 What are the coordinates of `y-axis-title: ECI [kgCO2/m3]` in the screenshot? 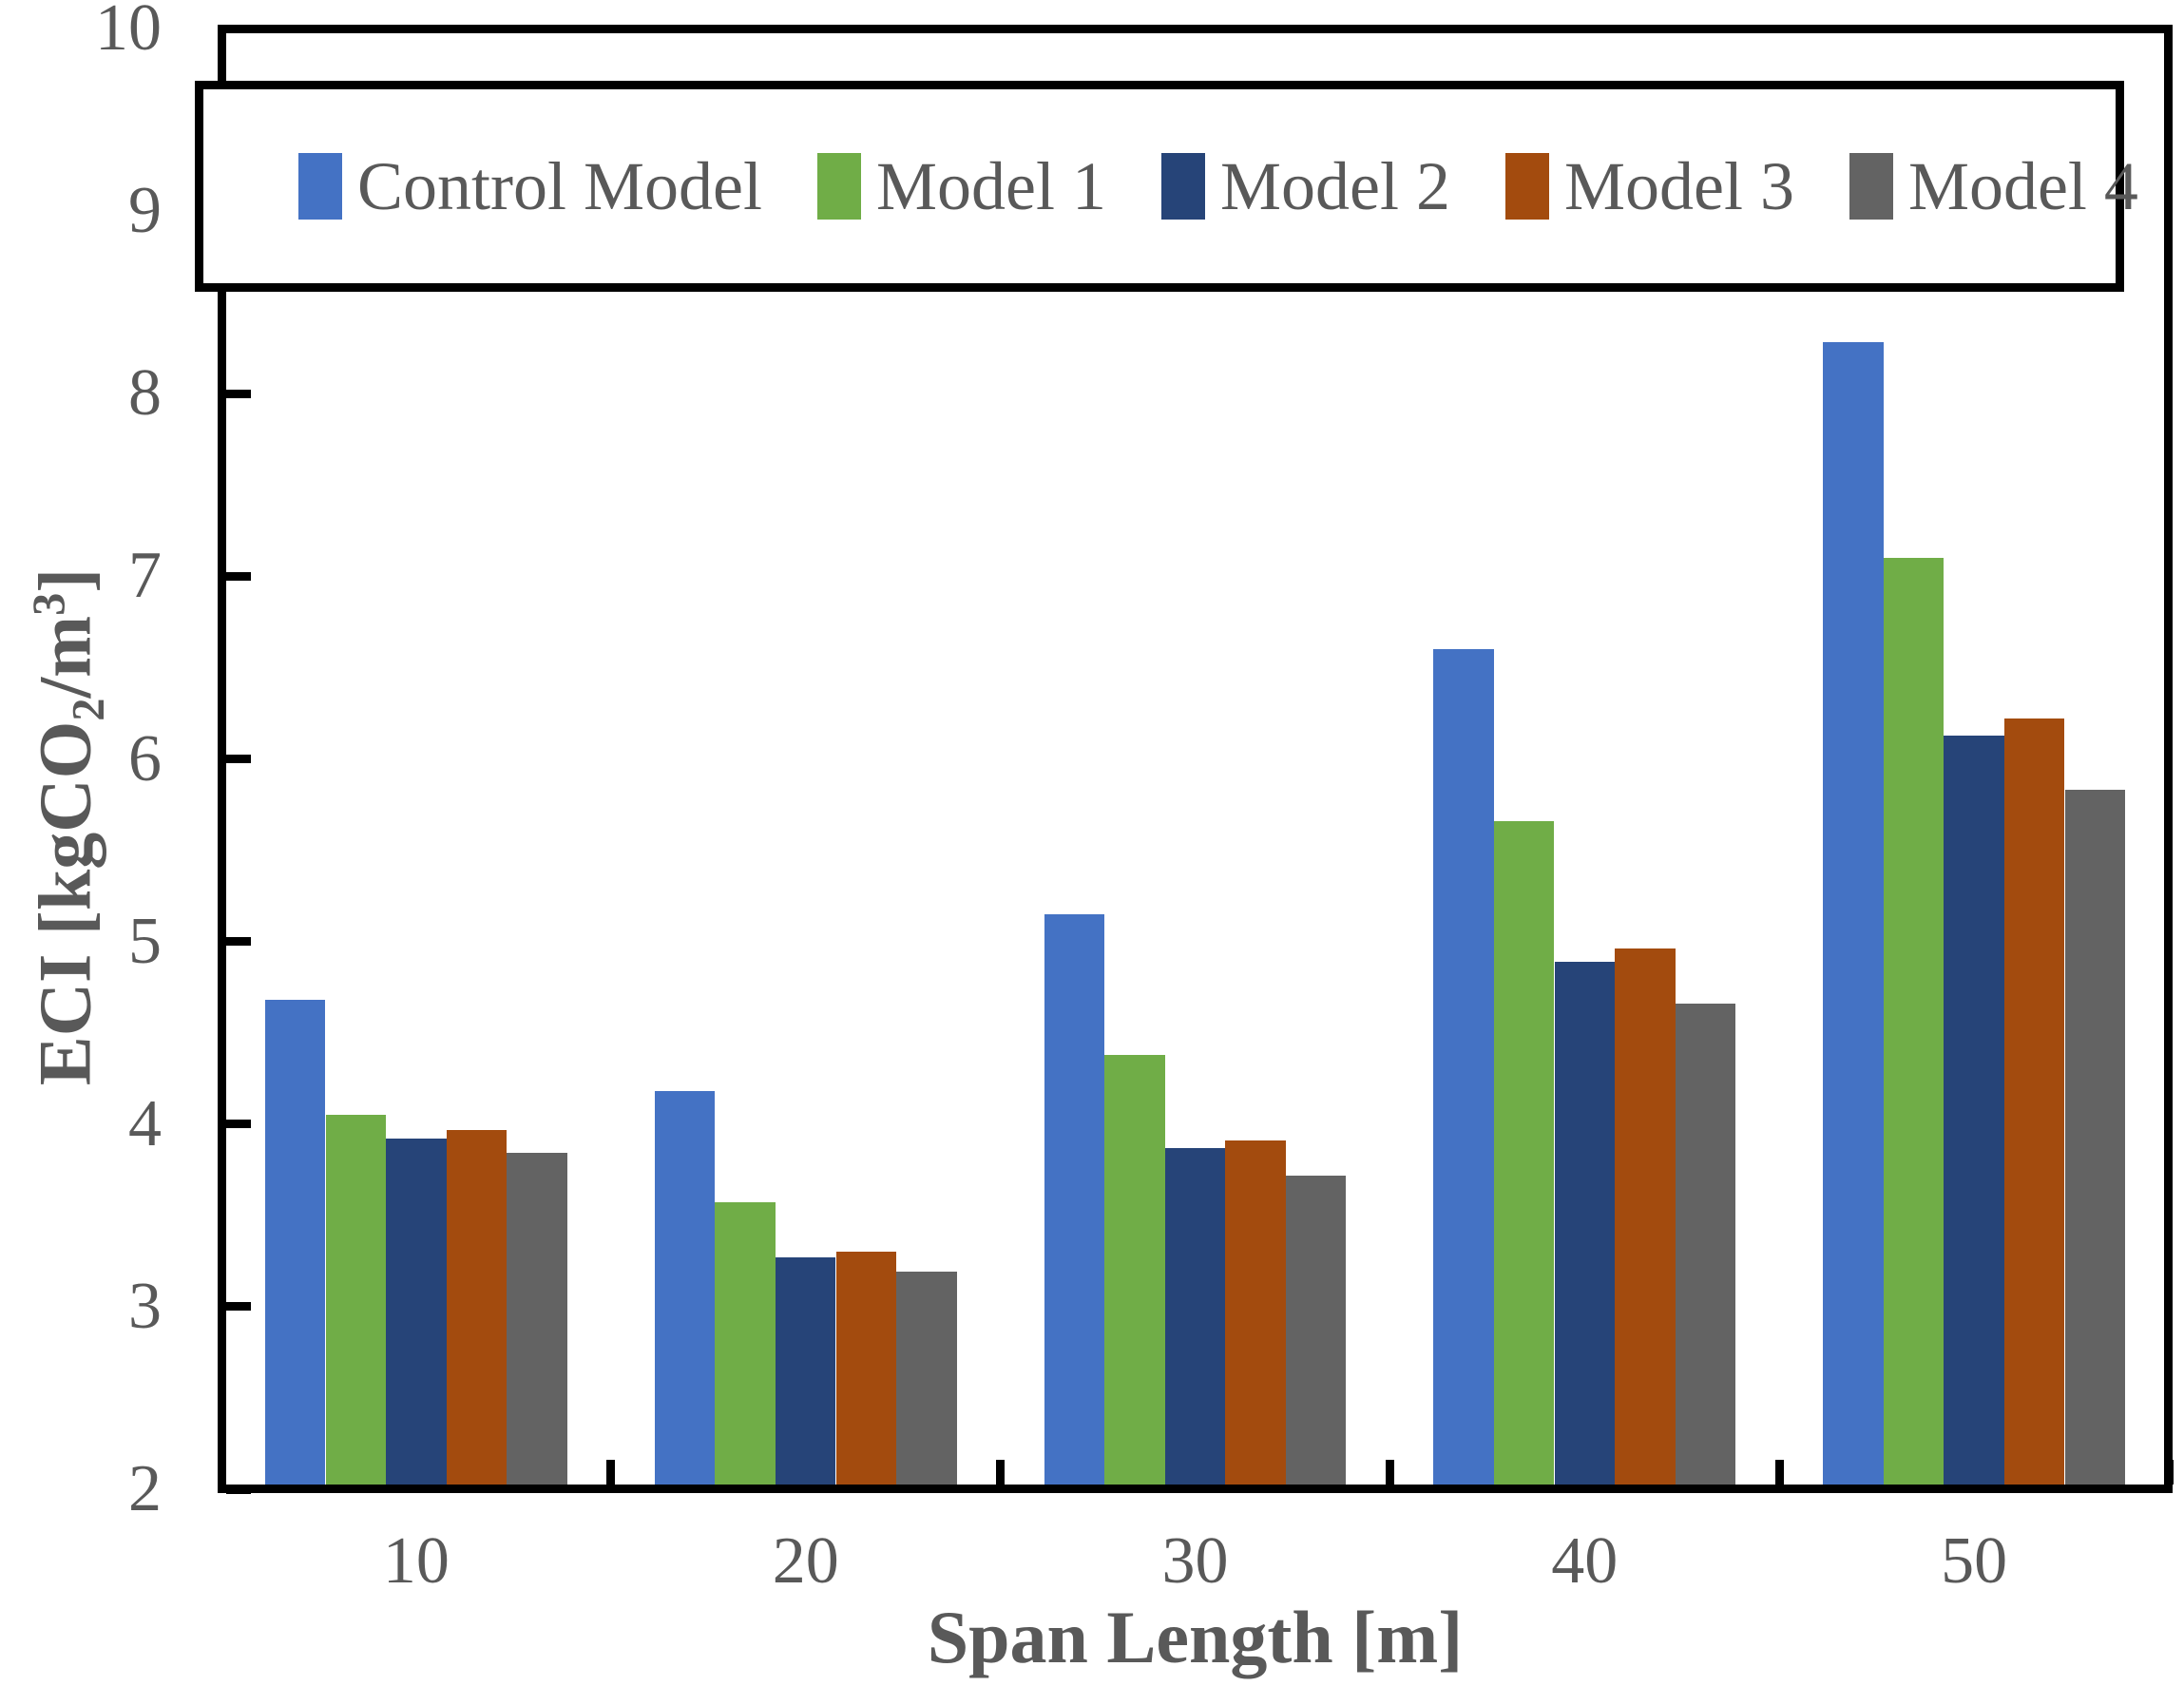 It's located at (68, 827).